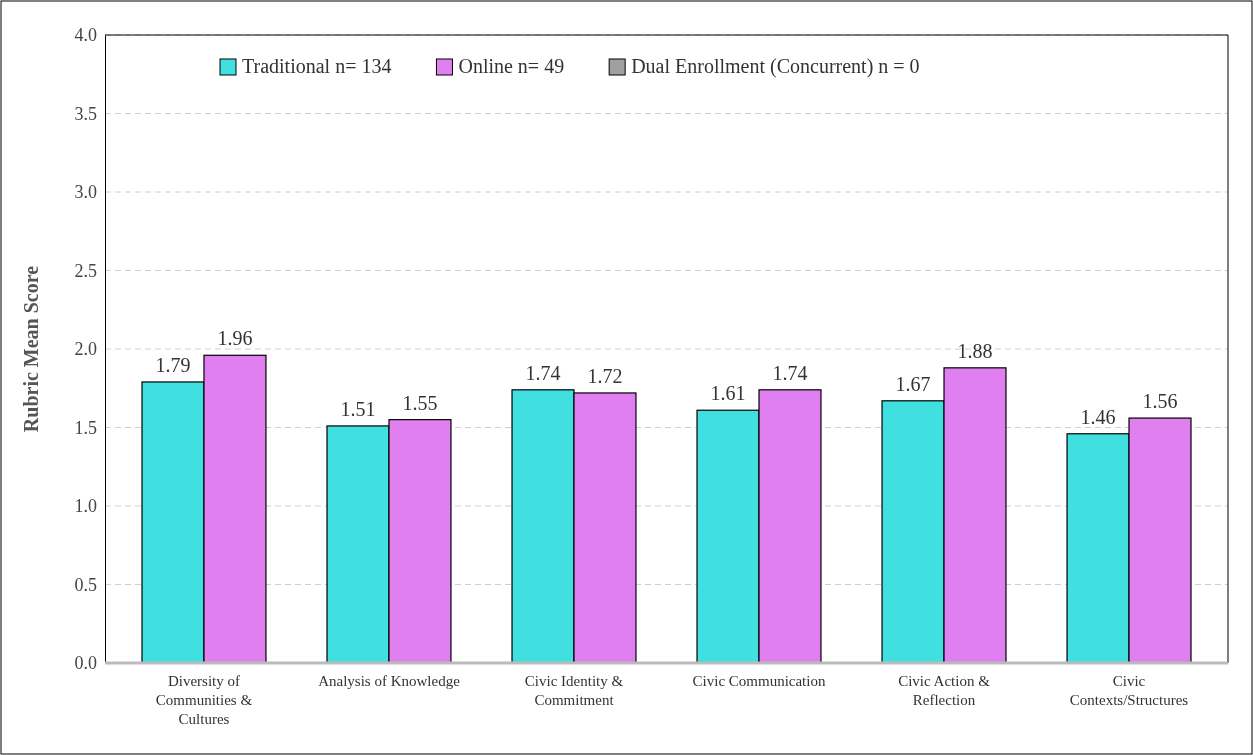 Image resolution: width=1253 pixels, height=755 pixels. I want to click on x-tick-label: Civic Communication, so click(759, 681).